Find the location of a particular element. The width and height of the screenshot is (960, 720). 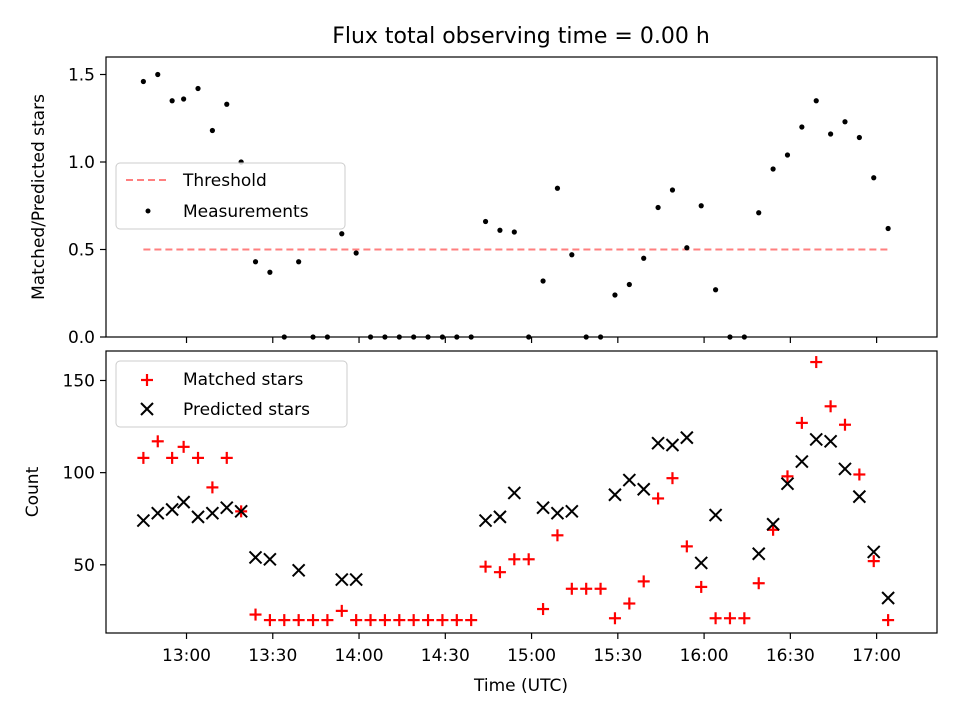

x-tick-label: 17:00 is located at coordinates (876, 656).